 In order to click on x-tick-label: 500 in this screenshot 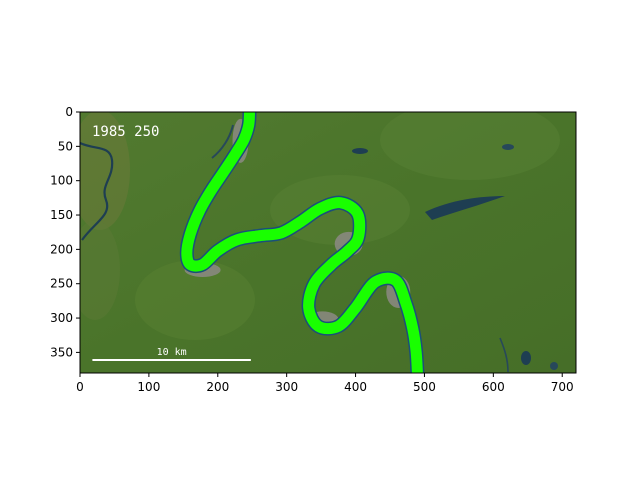, I will do `click(424, 387)`.